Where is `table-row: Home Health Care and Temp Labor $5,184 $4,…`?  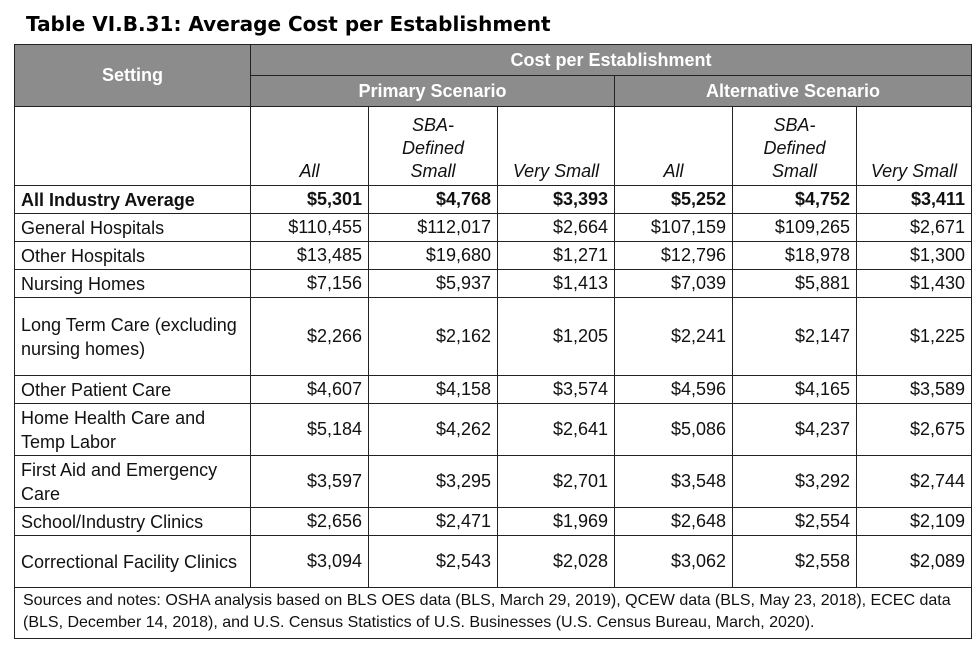 table-row: Home Health Care and Temp Labor $5,184 $4,… is located at coordinates (493, 429).